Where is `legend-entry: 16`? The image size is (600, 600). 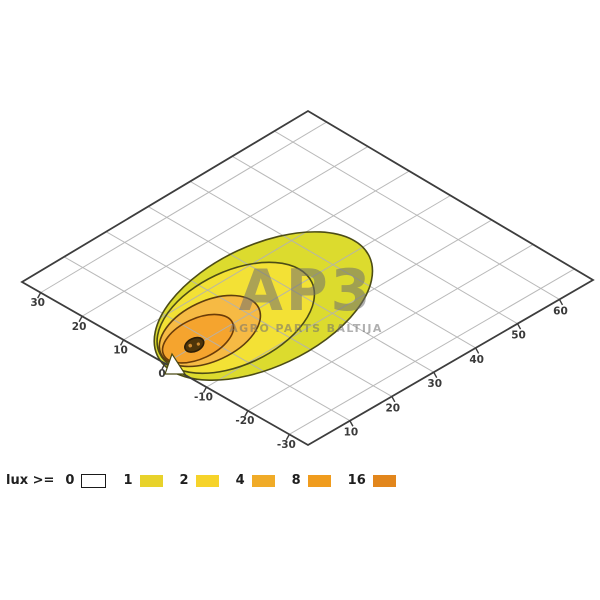
legend-entry: 16 is located at coordinates (372, 480).